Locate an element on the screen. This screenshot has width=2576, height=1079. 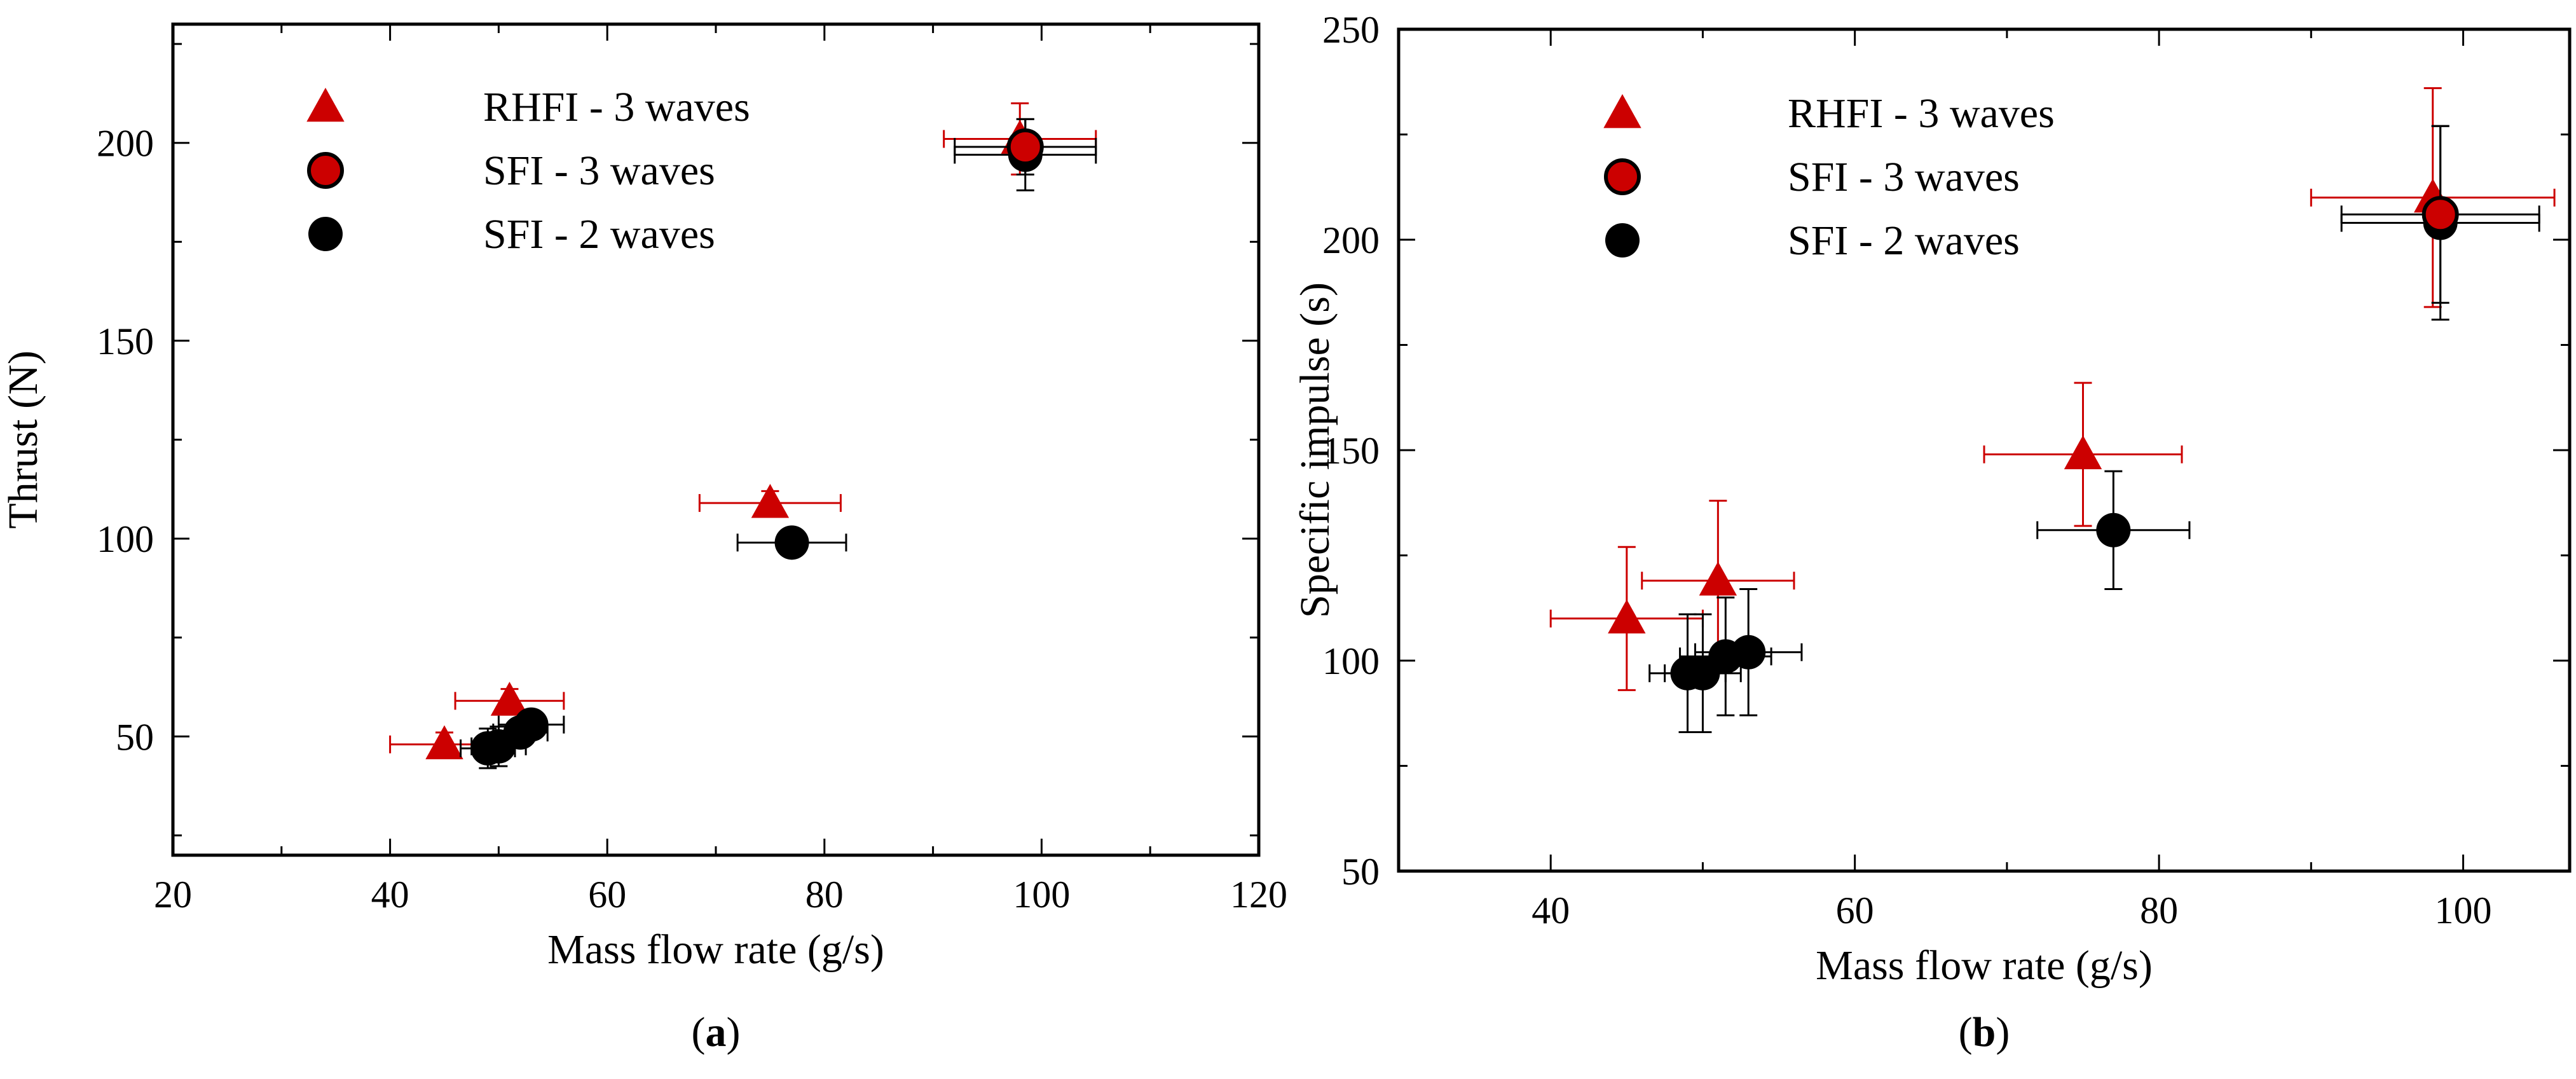
y-axis-label: Thrust (N) is located at coordinates (23, 439).